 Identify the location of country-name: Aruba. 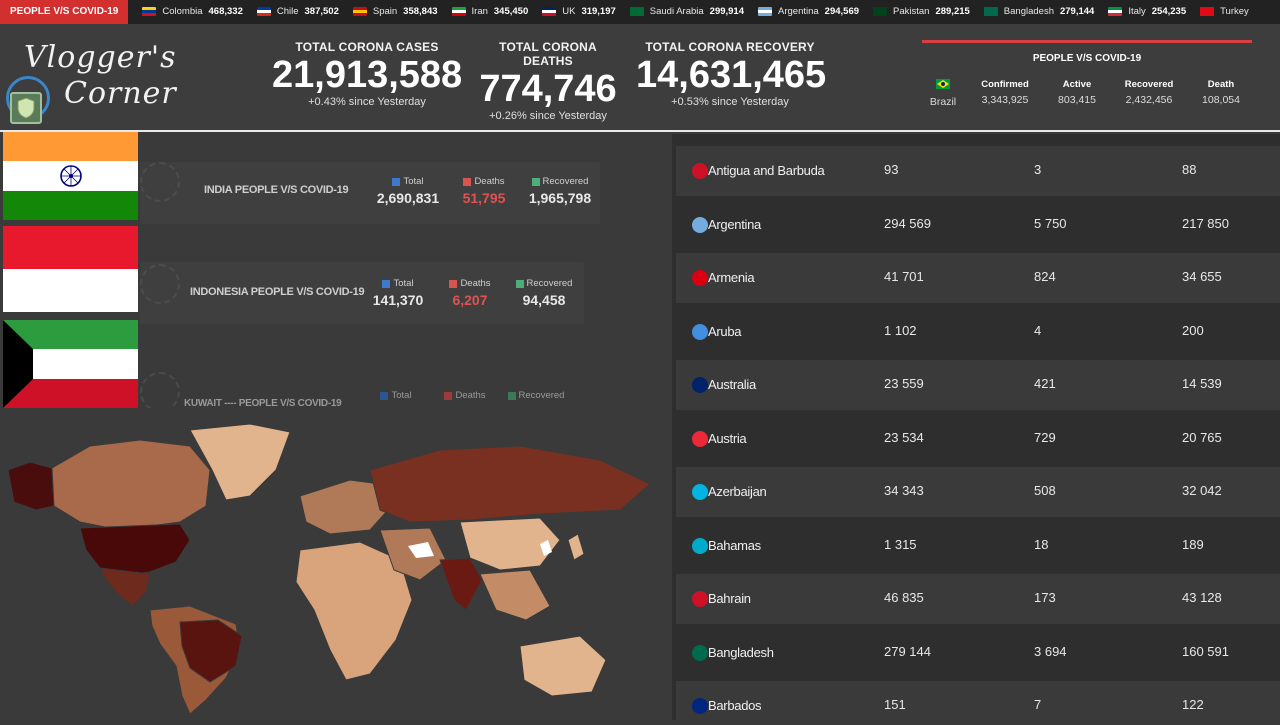
(725, 331).